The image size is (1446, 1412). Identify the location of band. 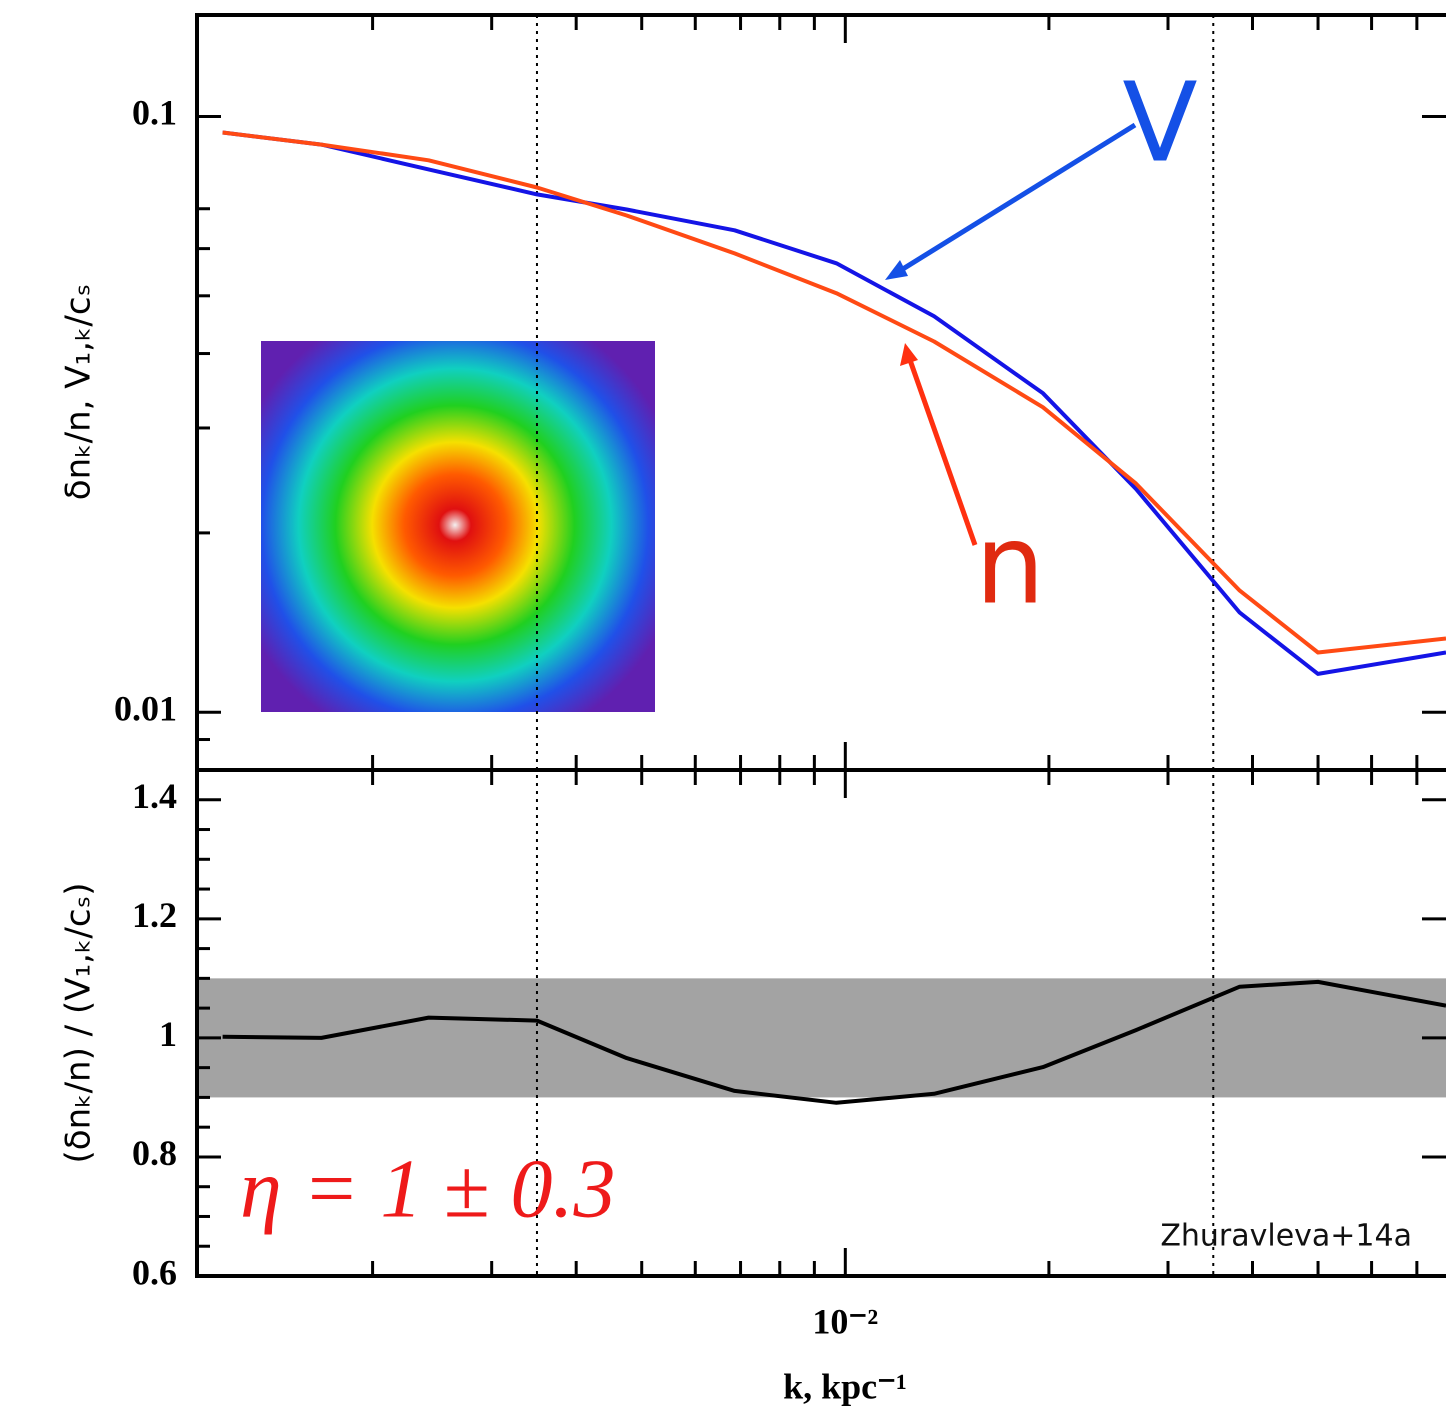
(821, 1038).